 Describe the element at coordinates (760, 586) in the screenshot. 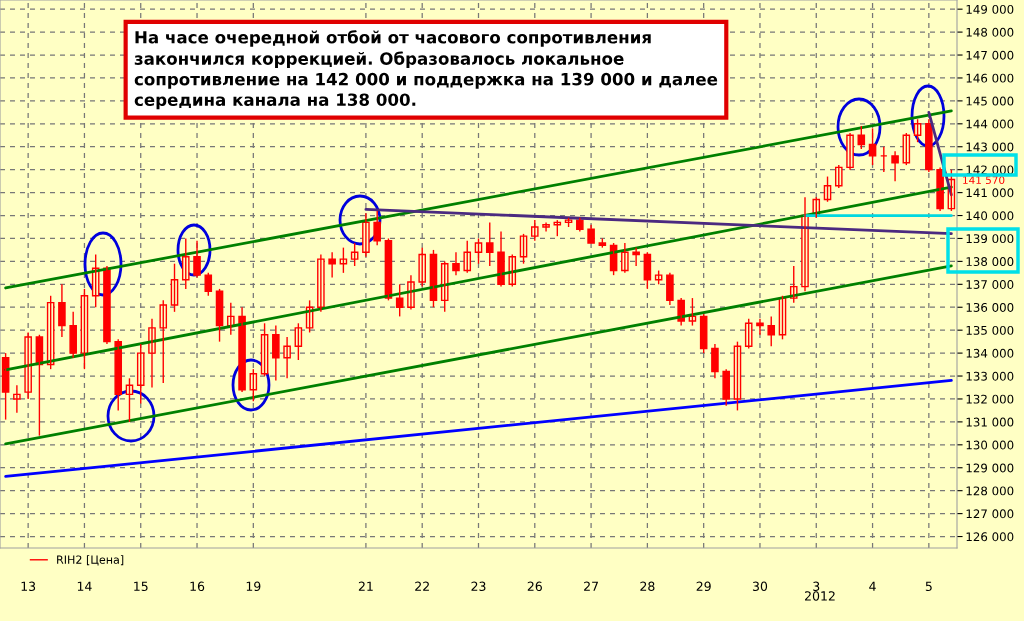

I see `x-tick-label: 30` at that location.